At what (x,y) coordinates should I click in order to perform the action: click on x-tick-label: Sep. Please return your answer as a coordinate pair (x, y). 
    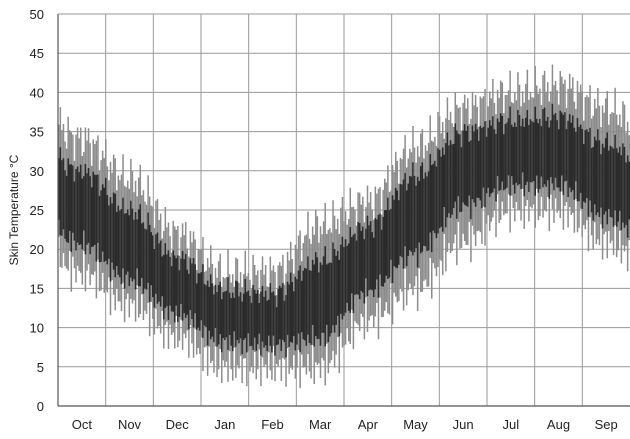
    Looking at the image, I should click on (606, 424).